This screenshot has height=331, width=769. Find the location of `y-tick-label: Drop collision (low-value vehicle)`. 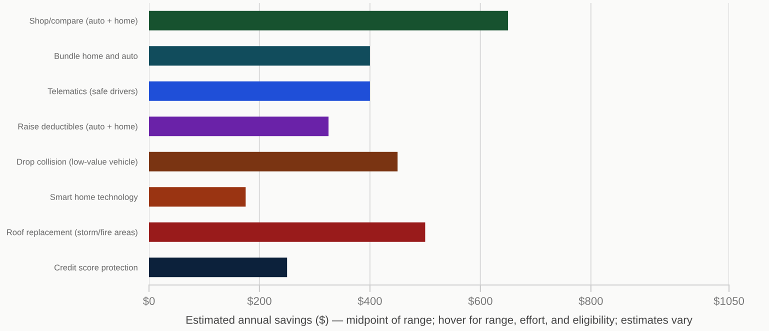

y-tick-label: Drop collision (low-value vehicle) is located at coordinates (77, 162).